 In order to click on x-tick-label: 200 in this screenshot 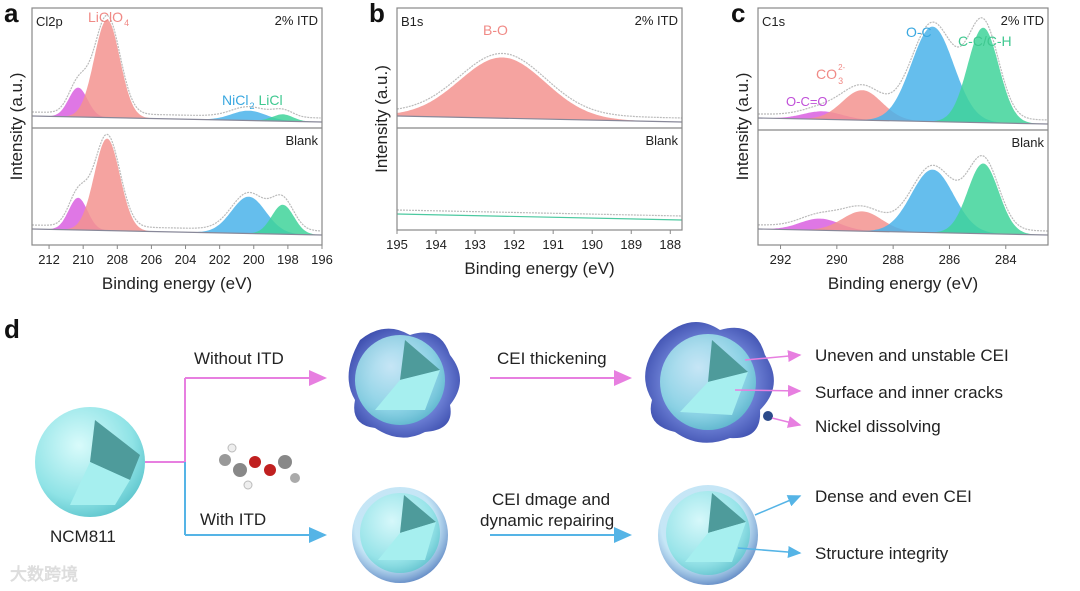, I will do `click(254, 259)`.